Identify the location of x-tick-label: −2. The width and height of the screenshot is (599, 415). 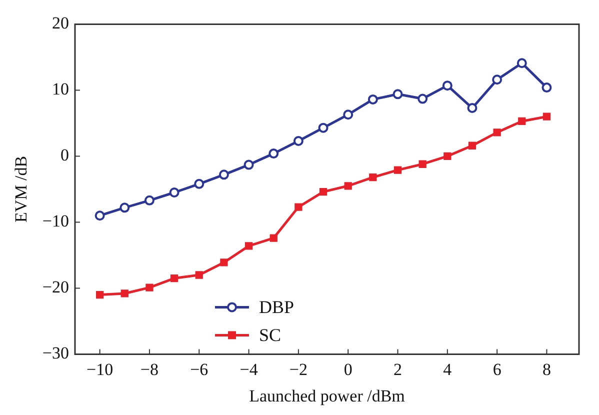
(298, 369).